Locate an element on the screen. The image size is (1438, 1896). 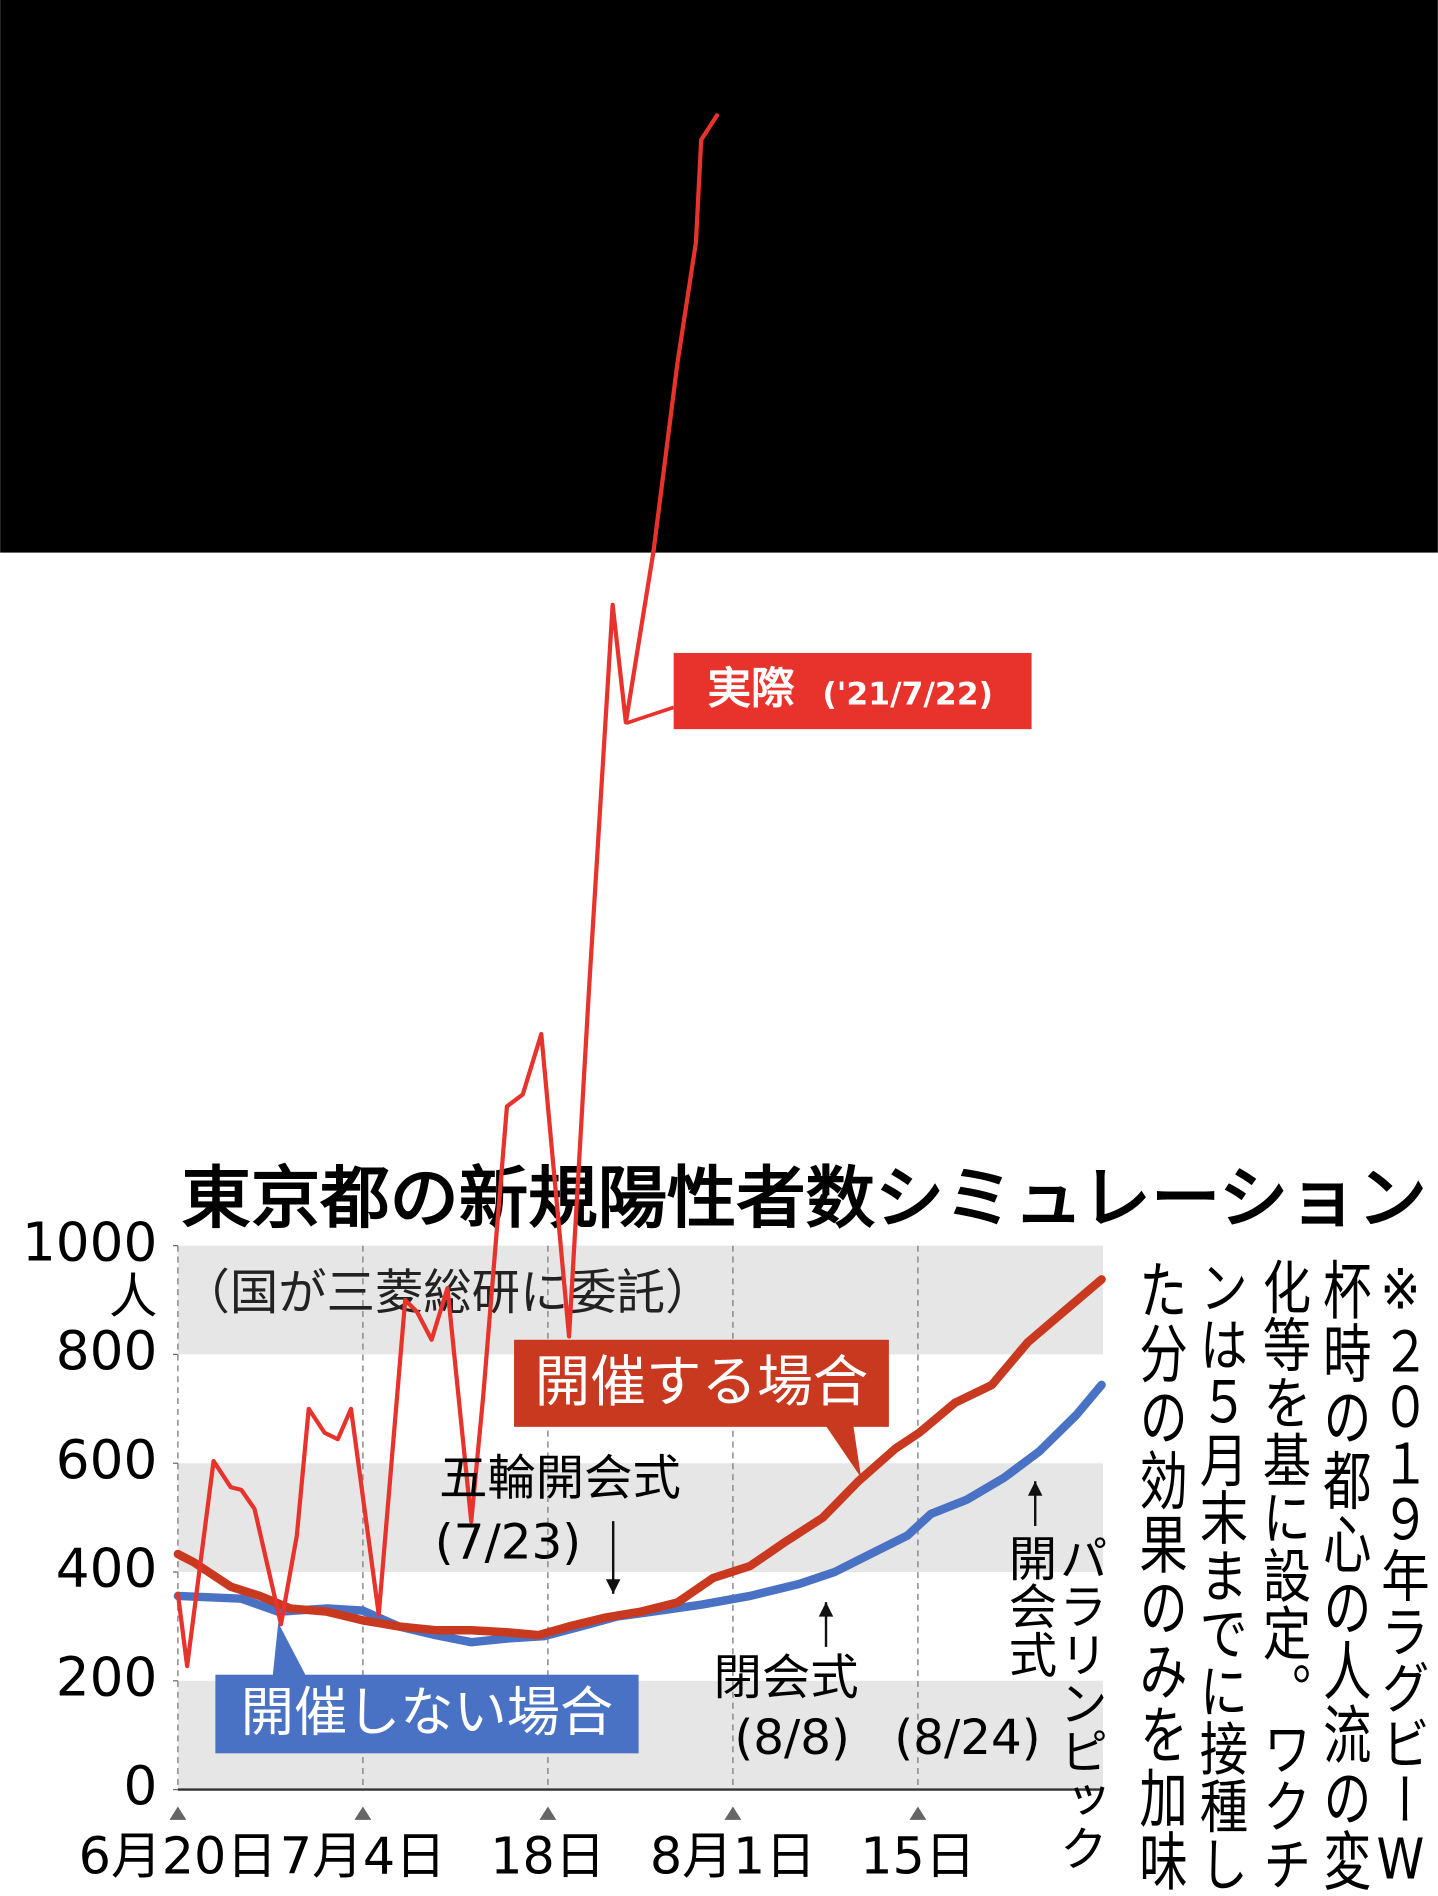
note: ※２０１９年ラグビーW is located at coordinates (1400, 1575).